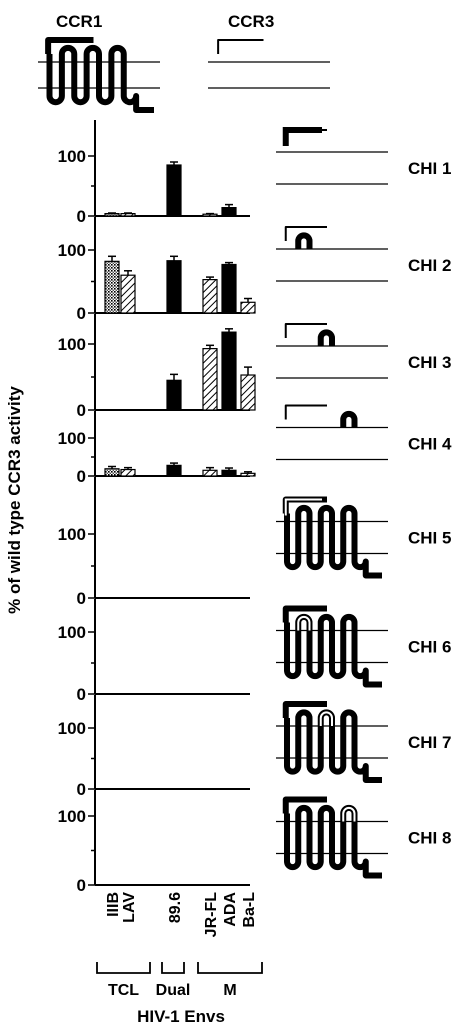  Describe the element at coordinates (269, 76) in the screenshot. I see `ccr3-receptor-icon` at that location.